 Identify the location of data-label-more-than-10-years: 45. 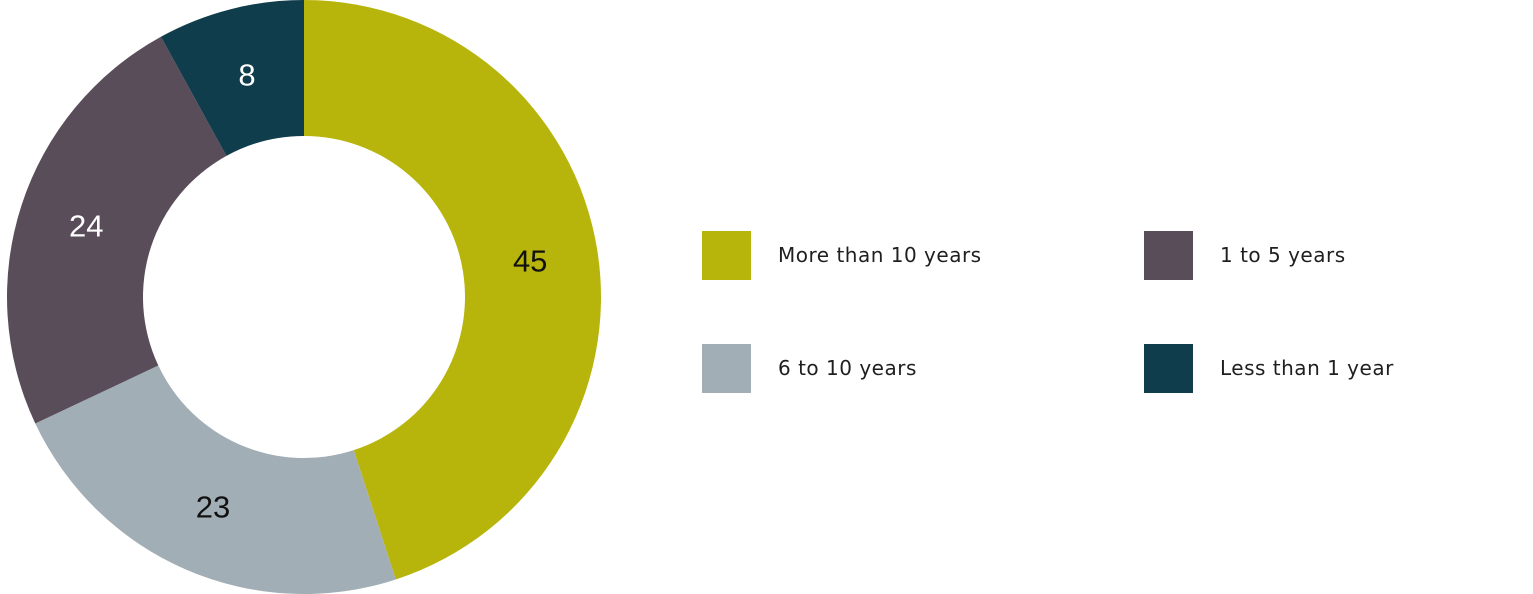
(530, 261).